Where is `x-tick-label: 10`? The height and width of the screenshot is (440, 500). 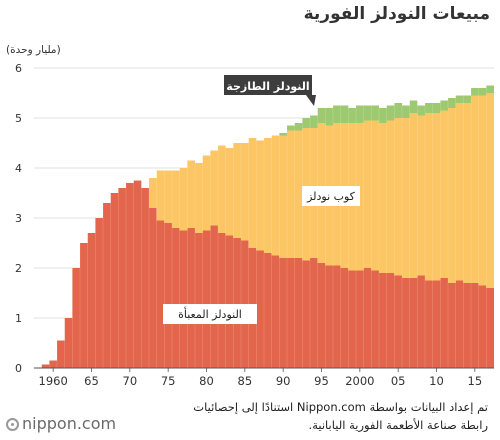 x-tick-label: 10 is located at coordinates (436, 381).